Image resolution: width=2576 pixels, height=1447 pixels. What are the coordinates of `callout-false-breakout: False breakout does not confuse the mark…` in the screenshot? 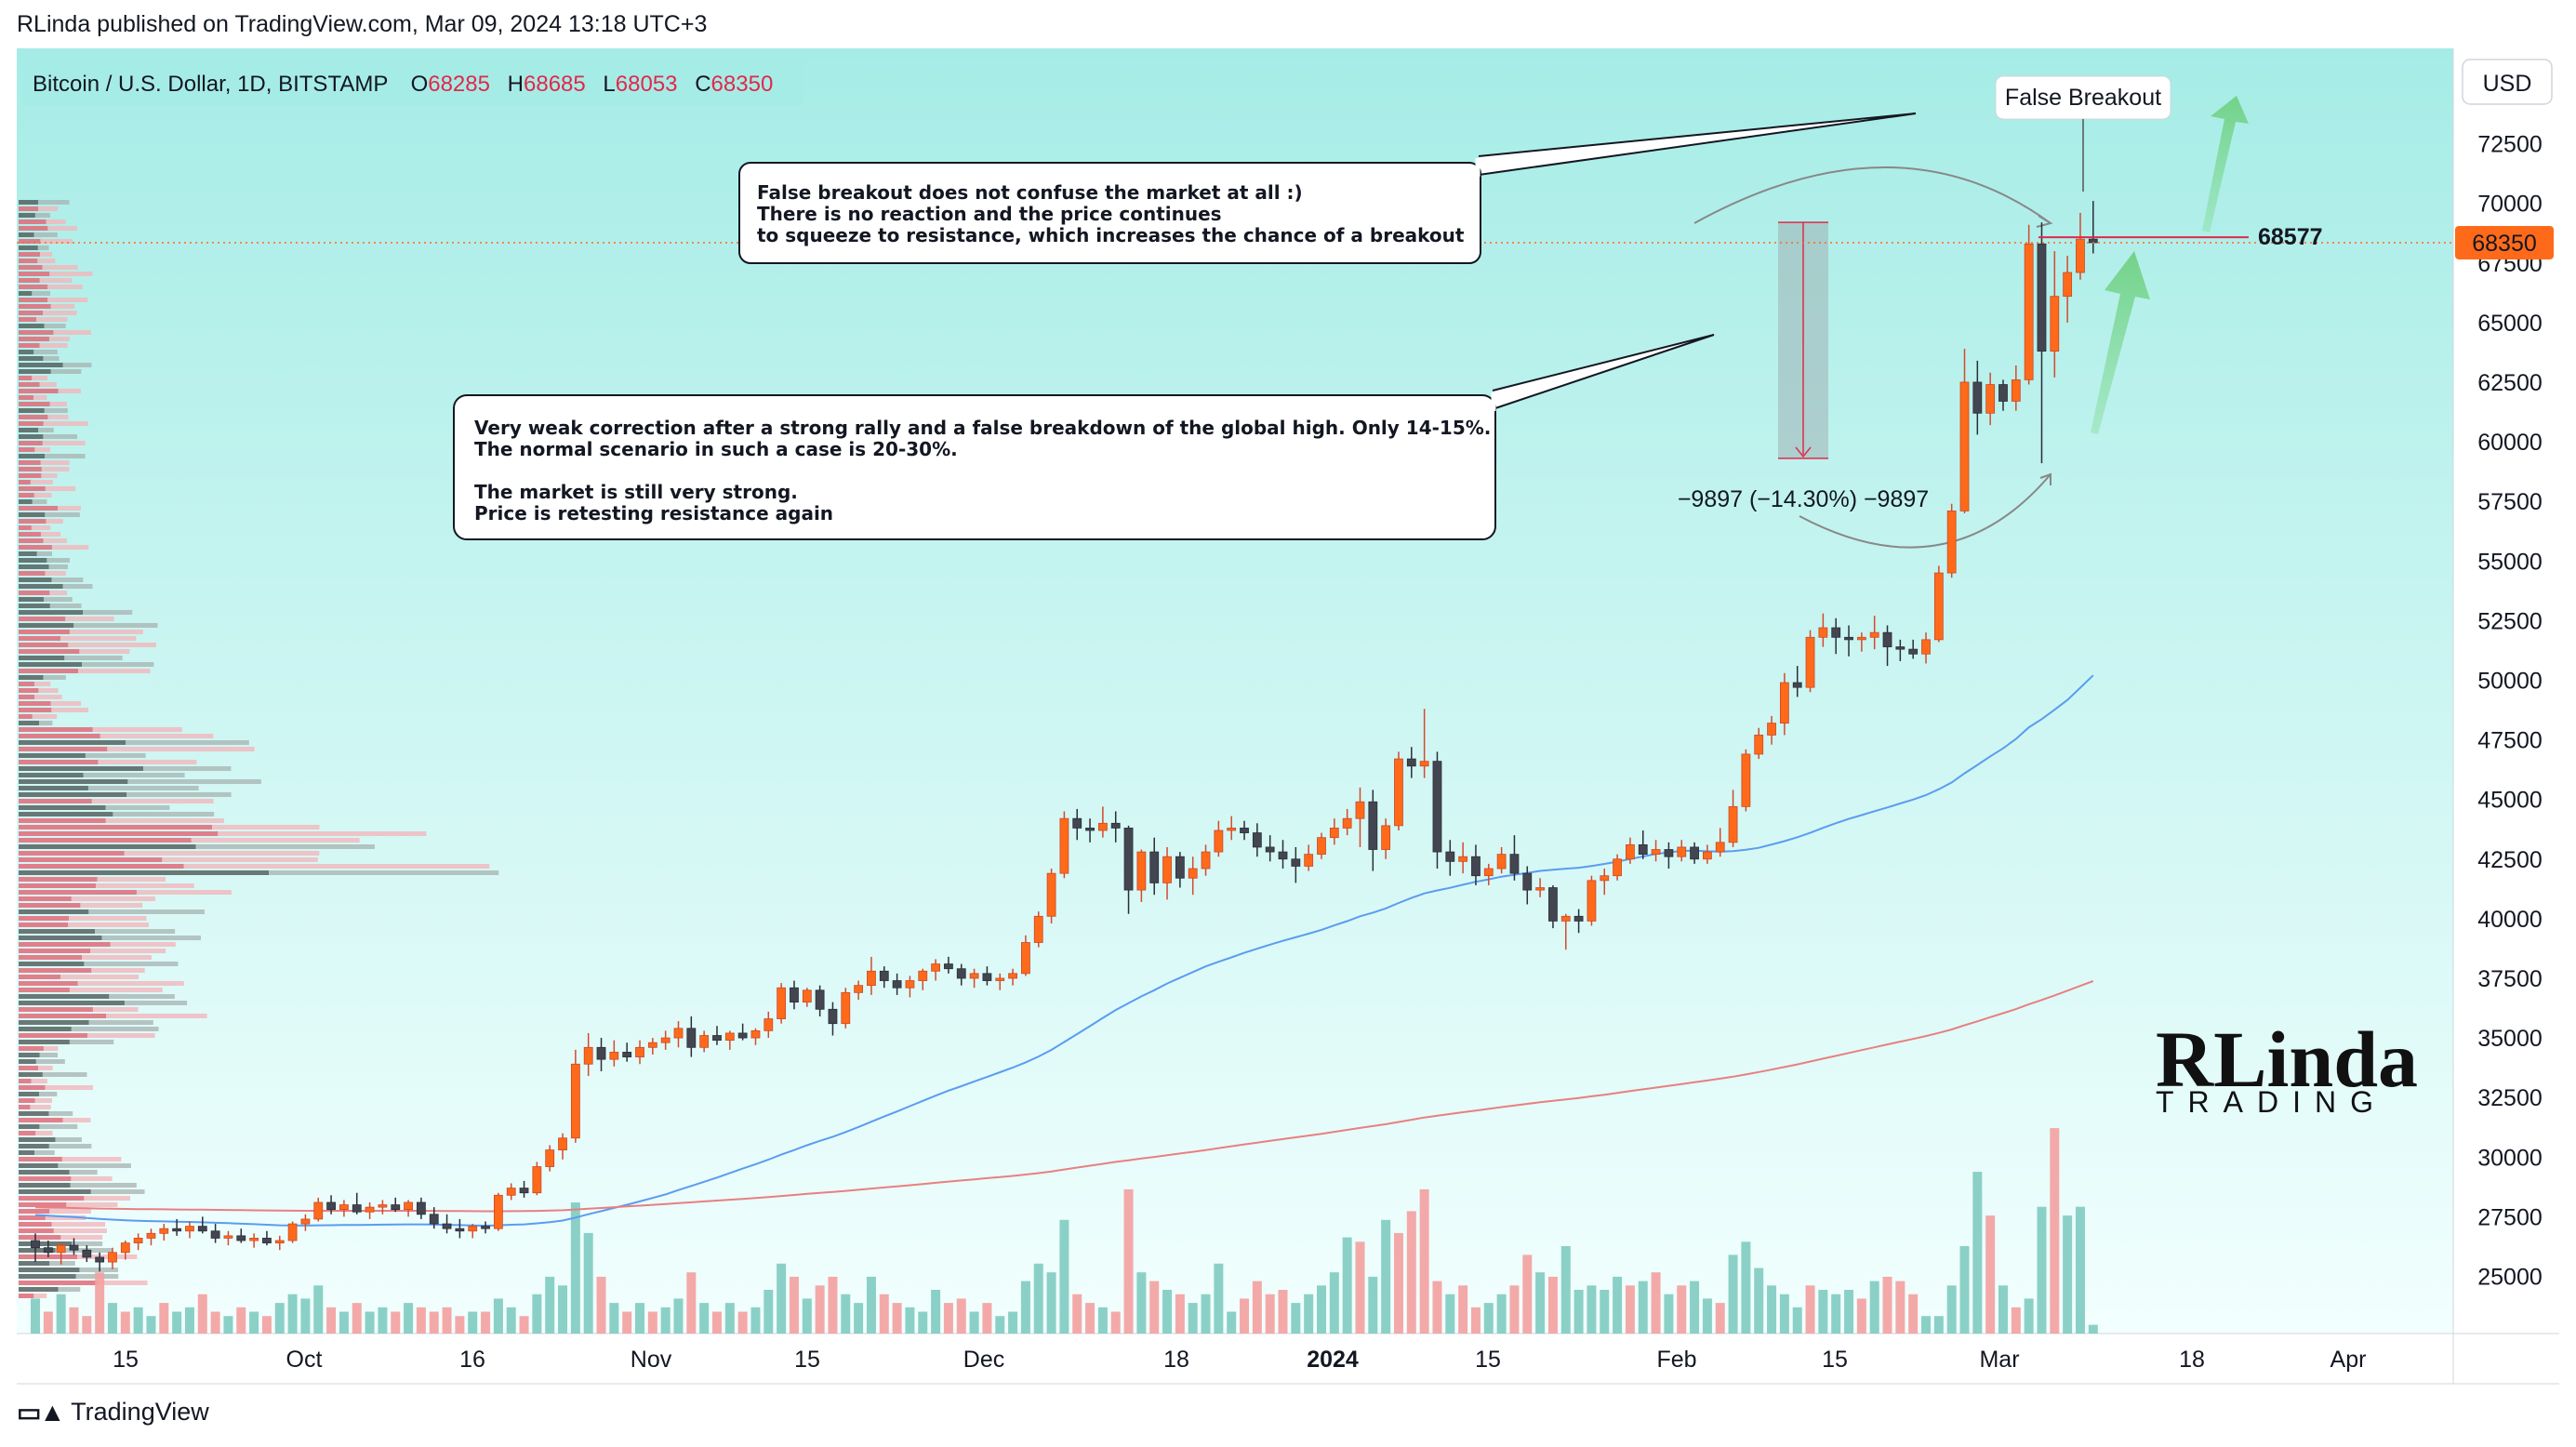 It's located at (1327, 189).